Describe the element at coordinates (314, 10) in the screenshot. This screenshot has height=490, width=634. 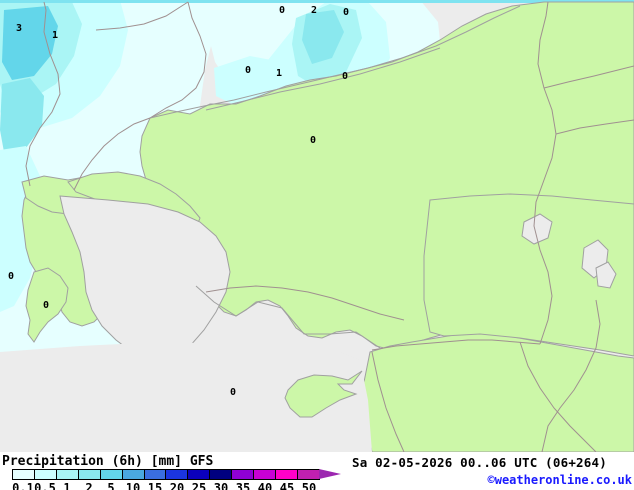
I see `value-label: 2` at that location.